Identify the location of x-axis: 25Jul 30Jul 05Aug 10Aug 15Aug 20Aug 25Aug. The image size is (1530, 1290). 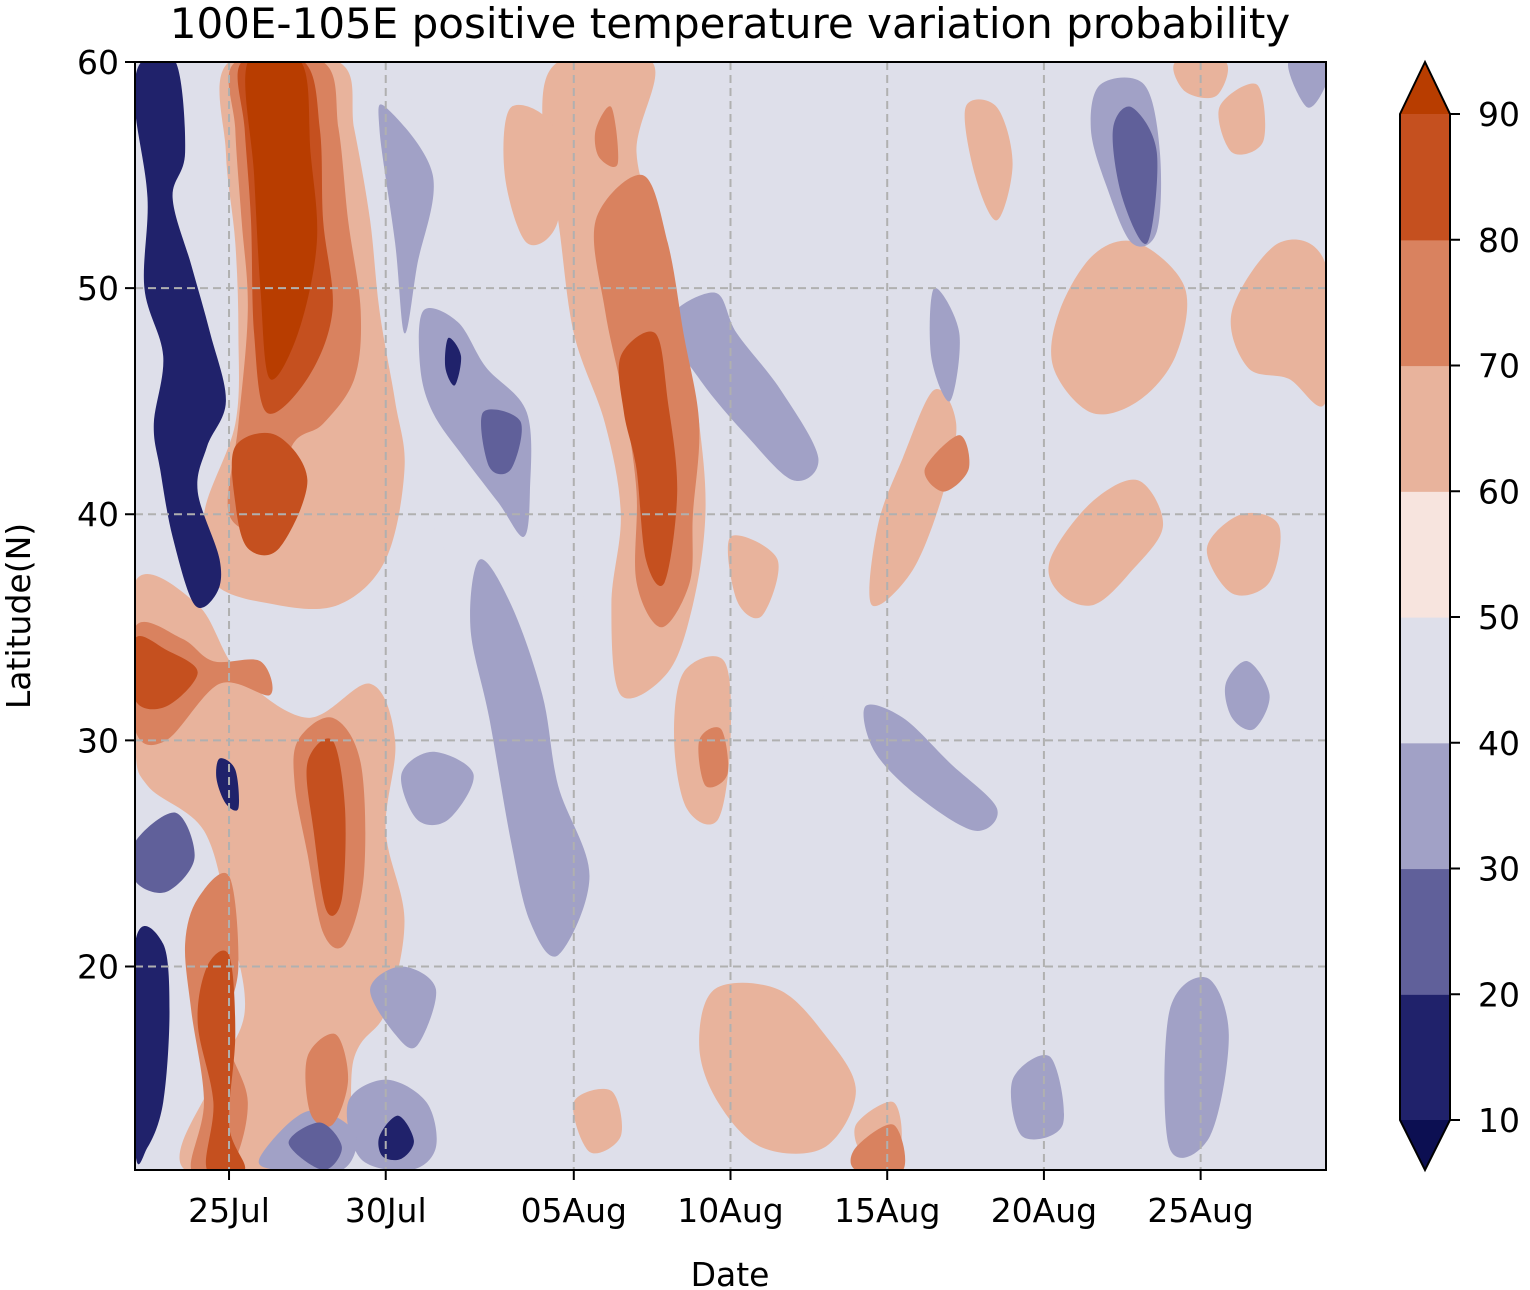
(721, 1200).